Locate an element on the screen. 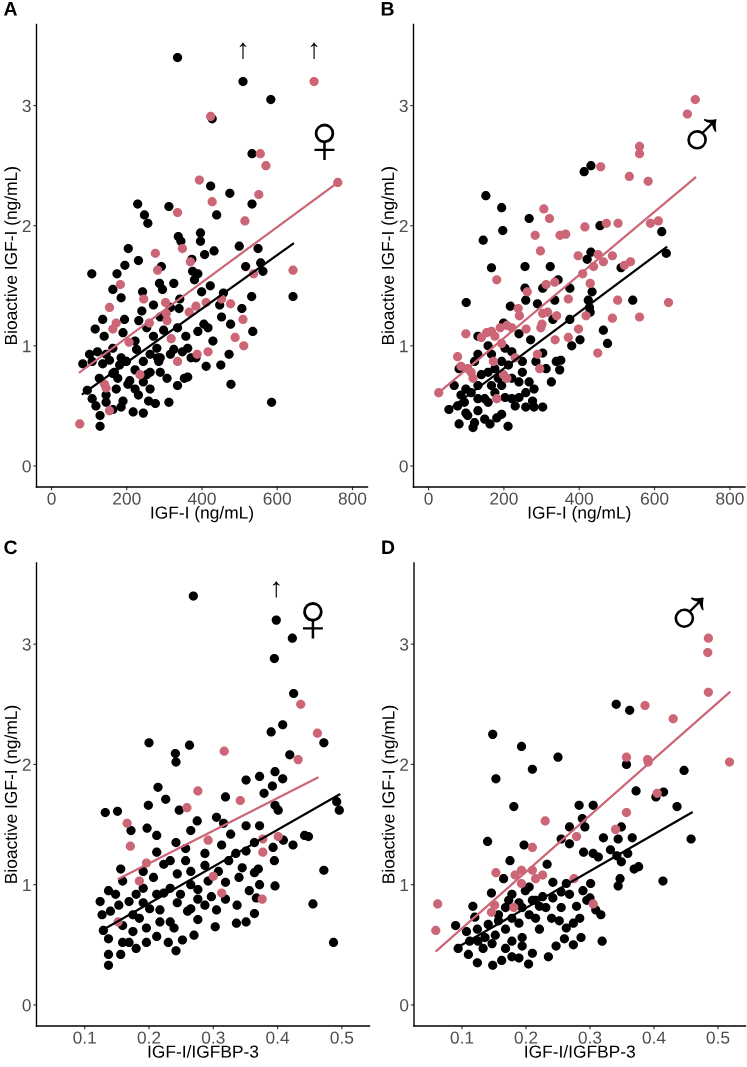 The height and width of the screenshot is (1067, 747). chart-title: A is located at coordinates (10, 9).